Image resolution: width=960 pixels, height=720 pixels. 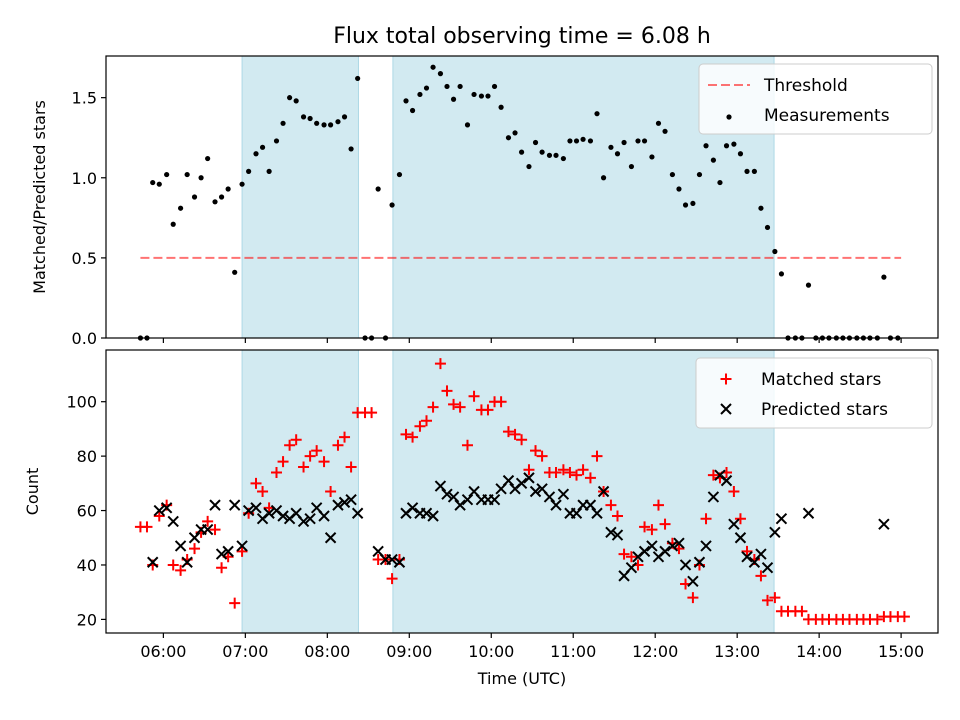 What do you see at coordinates (84, 338) in the screenshot?
I see `y-tick-label: 0.0` at bounding box center [84, 338].